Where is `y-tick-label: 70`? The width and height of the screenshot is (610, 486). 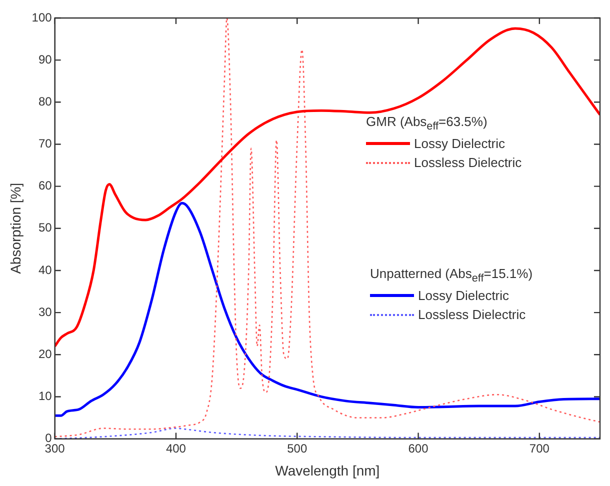 y-tick-label: 70 is located at coordinates (45, 143).